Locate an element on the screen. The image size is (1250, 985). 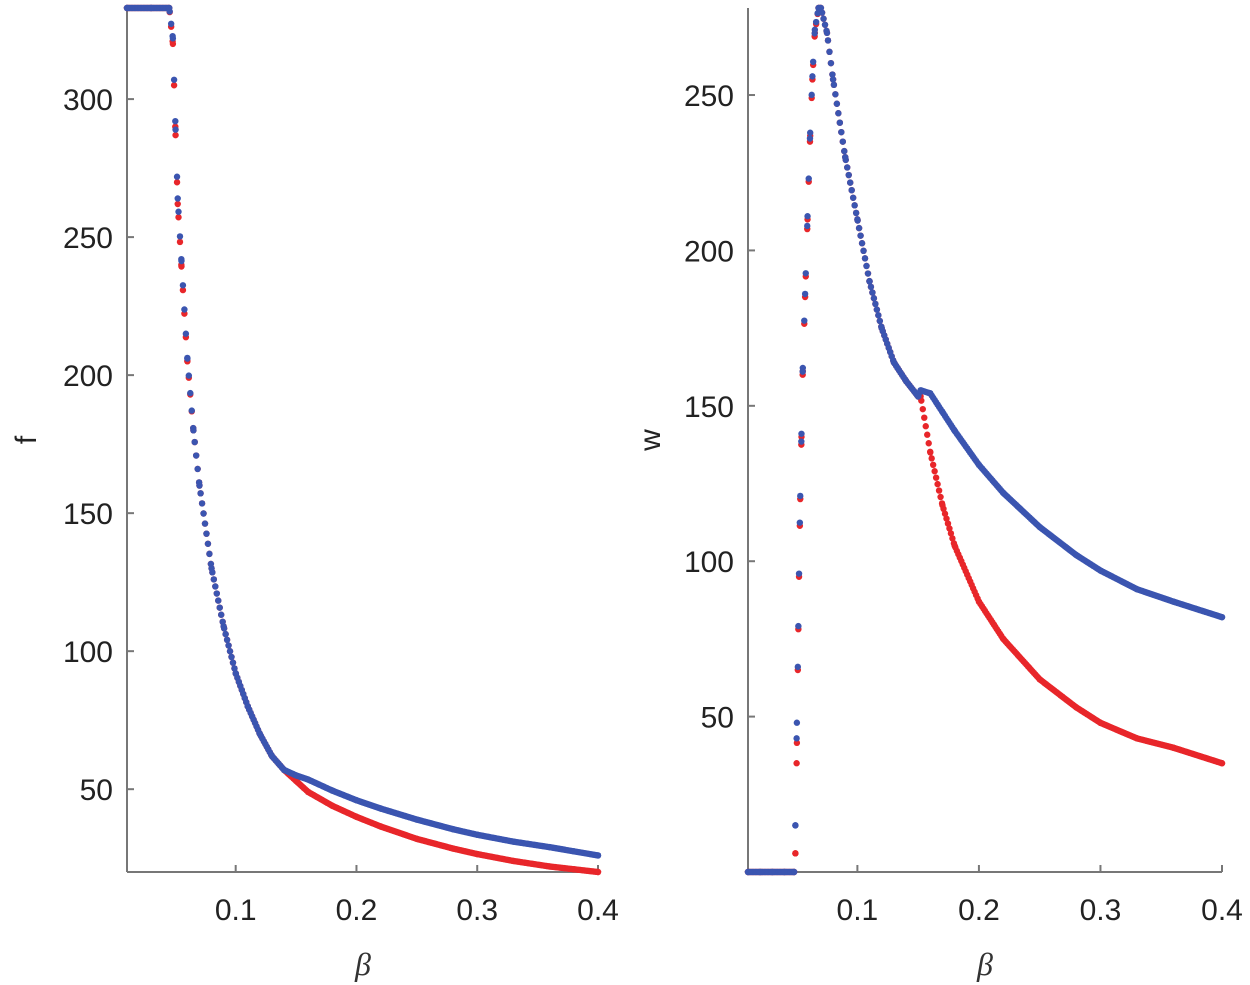
left-y-tick-label: 300 is located at coordinates (88, 100).